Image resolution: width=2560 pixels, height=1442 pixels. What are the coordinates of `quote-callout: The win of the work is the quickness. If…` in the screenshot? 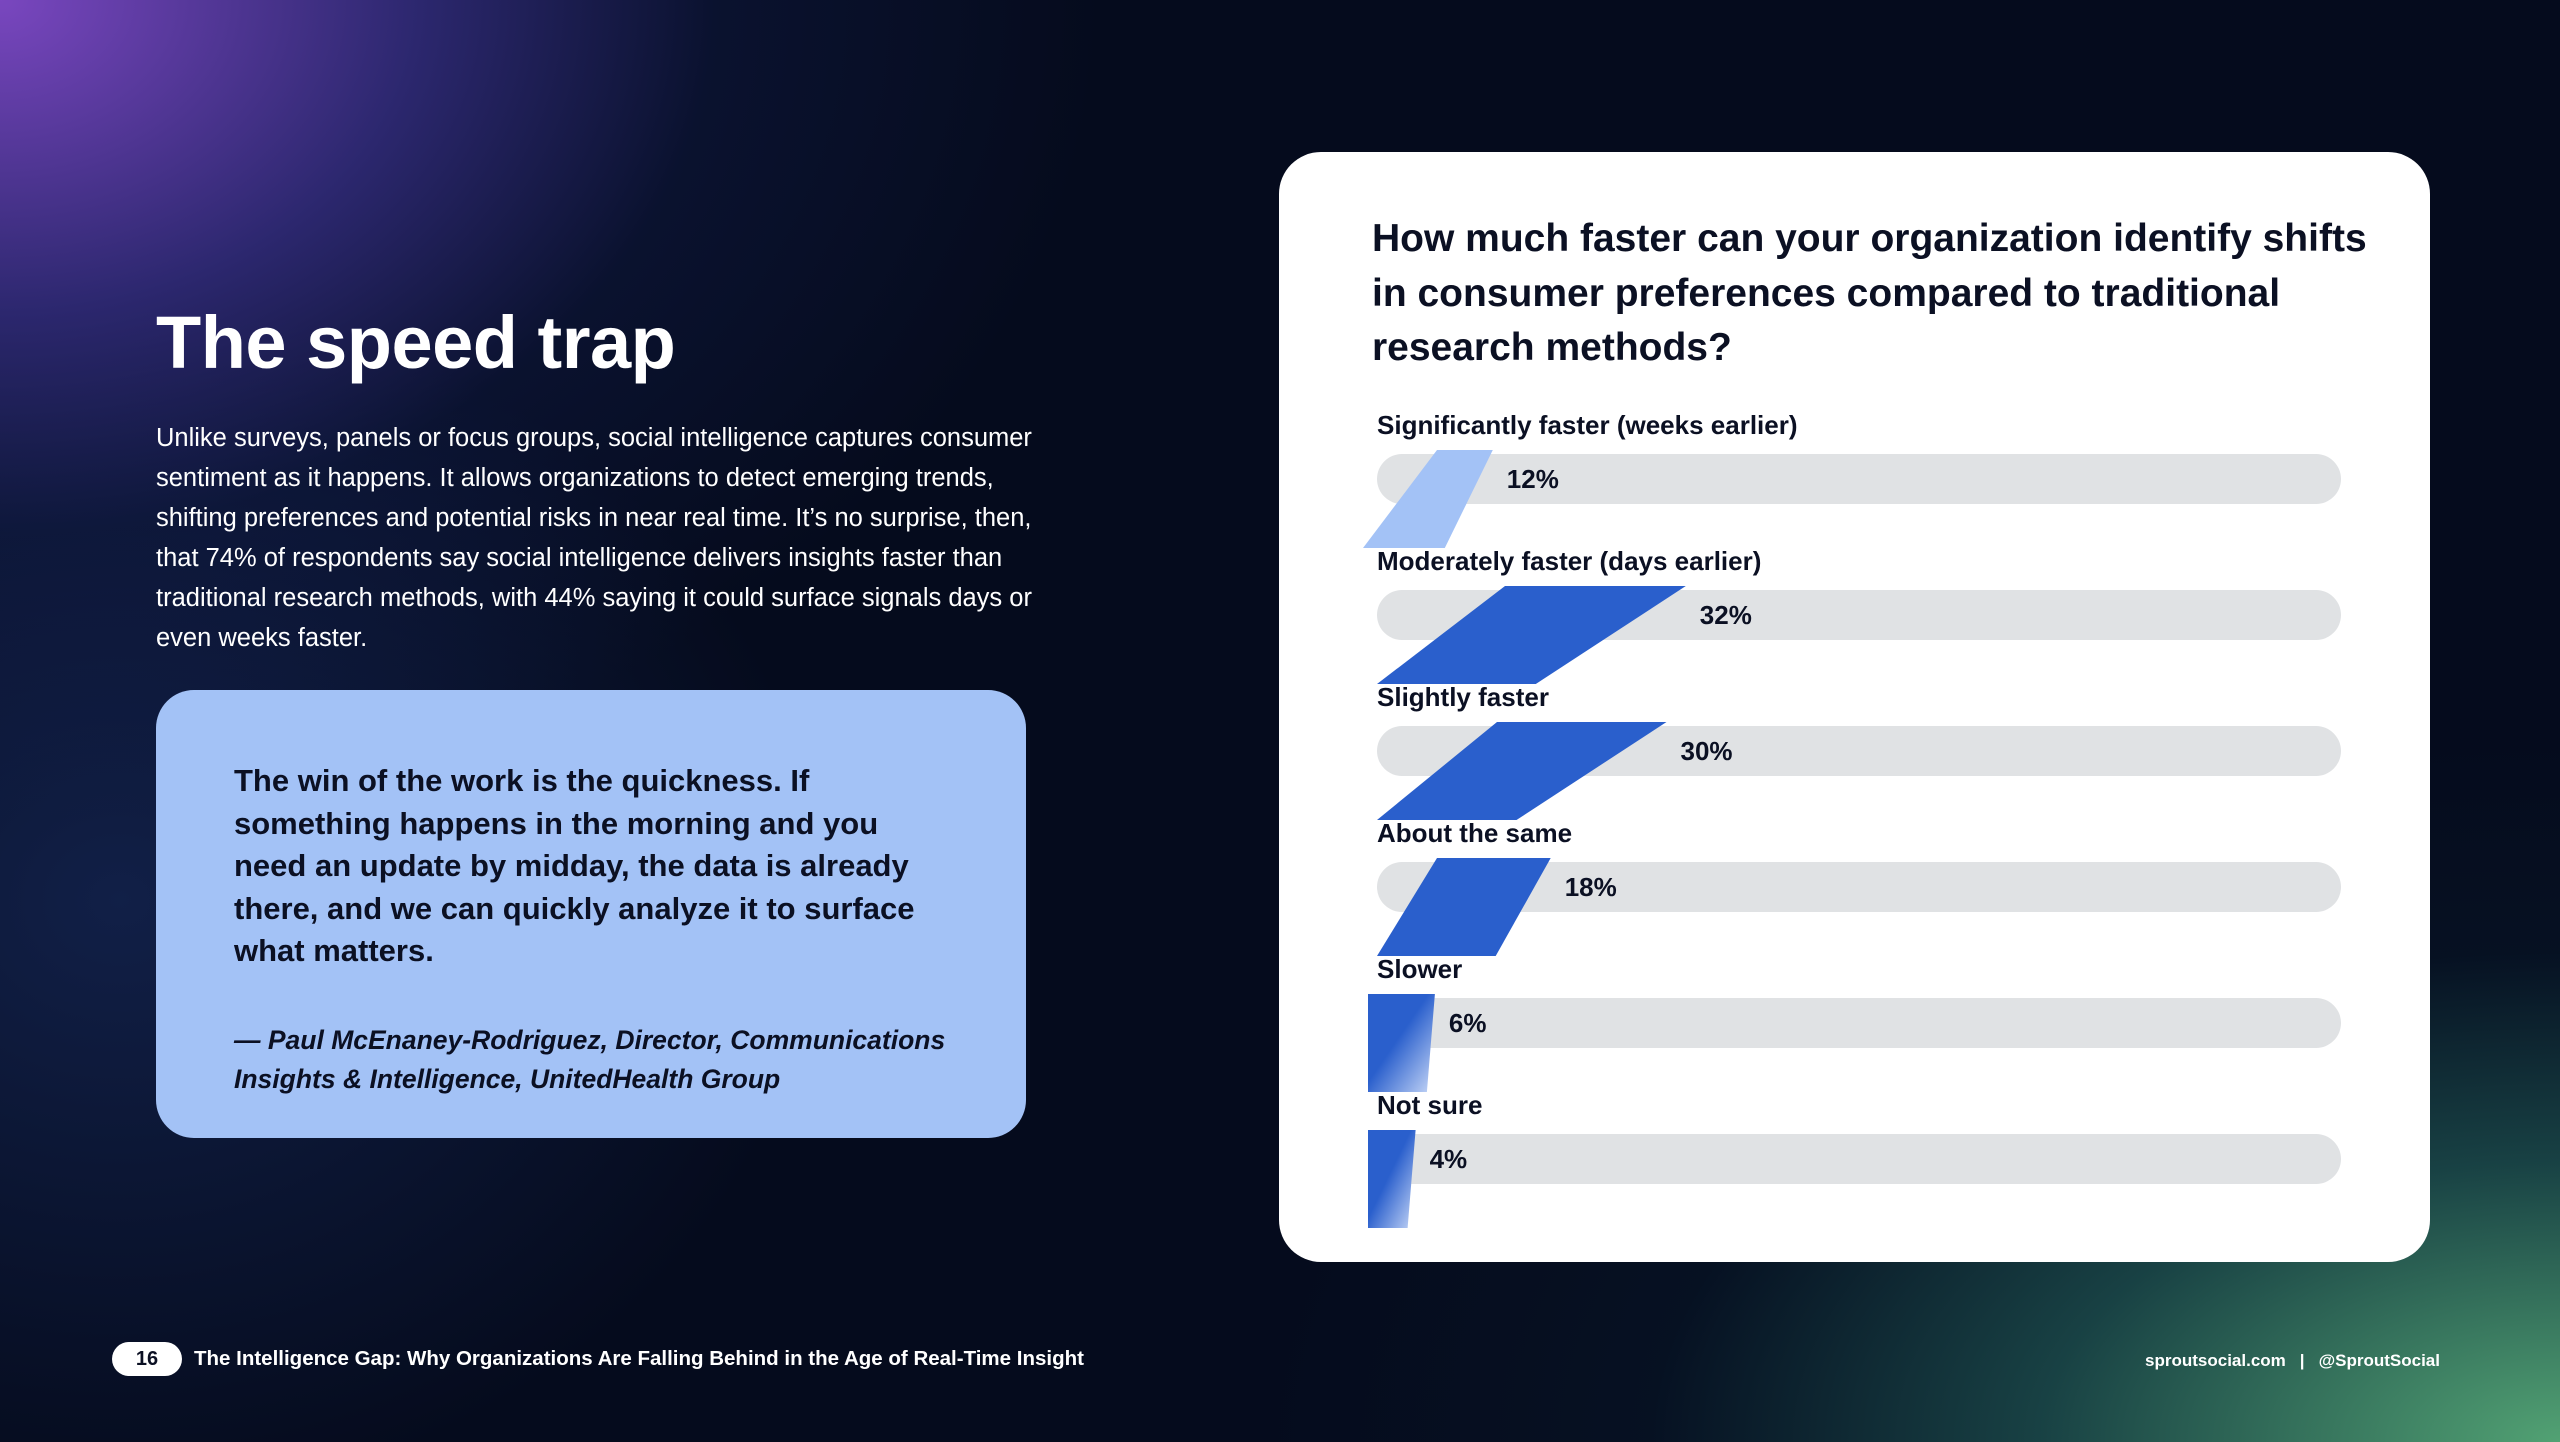 It's located at (591, 914).